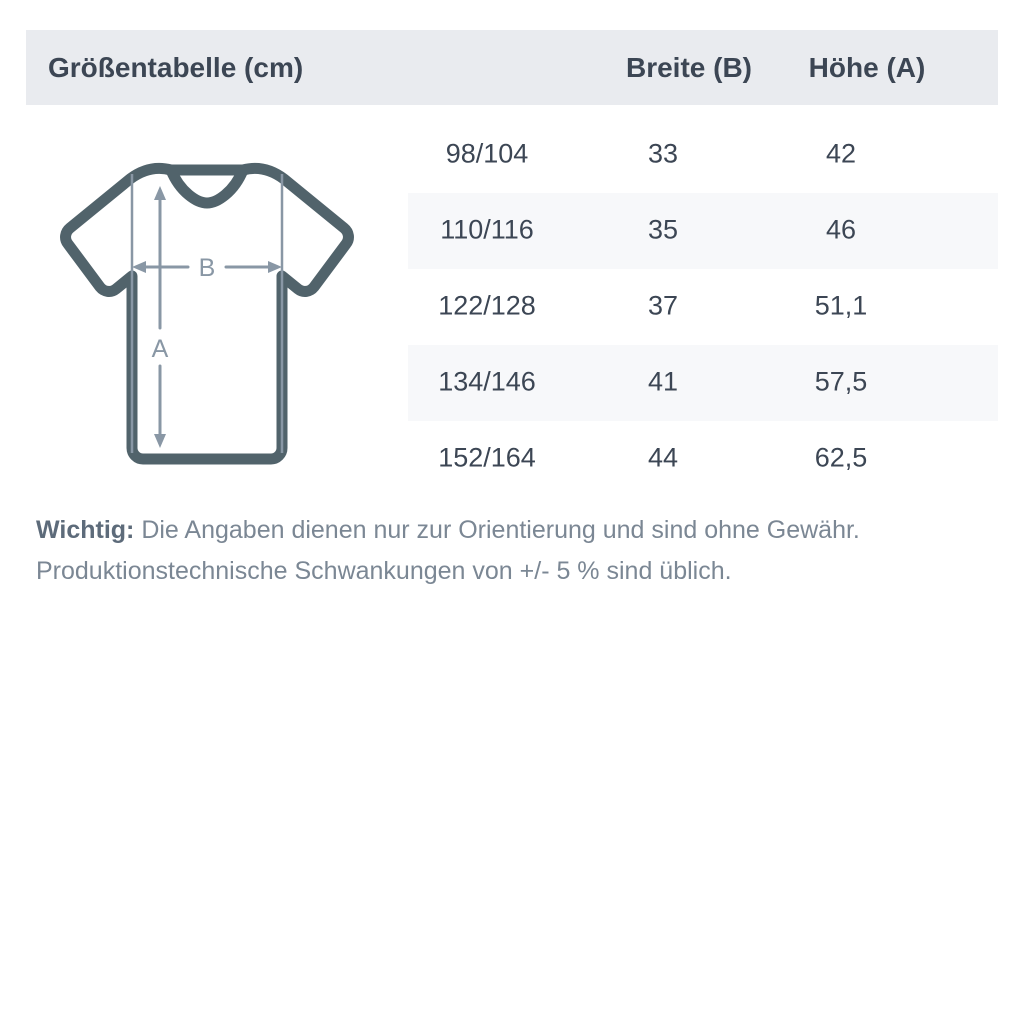 The height and width of the screenshot is (1024, 1024). What do you see at coordinates (841, 305) in the screenshot?
I see `cell-height: 51,1` at bounding box center [841, 305].